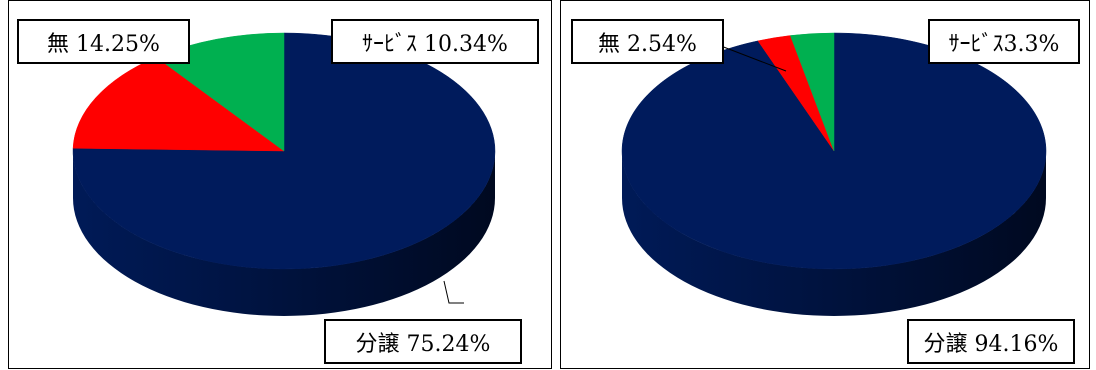 The image size is (1096, 370). I want to click on label-none-left: 無 14.25%, so click(103, 41).